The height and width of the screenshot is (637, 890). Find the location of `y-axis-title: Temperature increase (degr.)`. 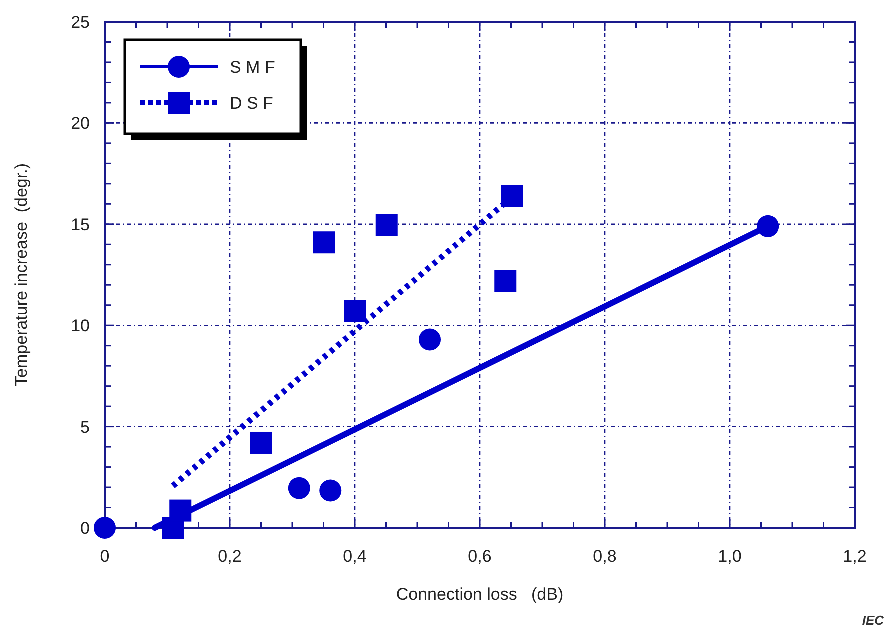

y-axis-title: Temperature increase (degr.) is located at coordinates (21, 275).